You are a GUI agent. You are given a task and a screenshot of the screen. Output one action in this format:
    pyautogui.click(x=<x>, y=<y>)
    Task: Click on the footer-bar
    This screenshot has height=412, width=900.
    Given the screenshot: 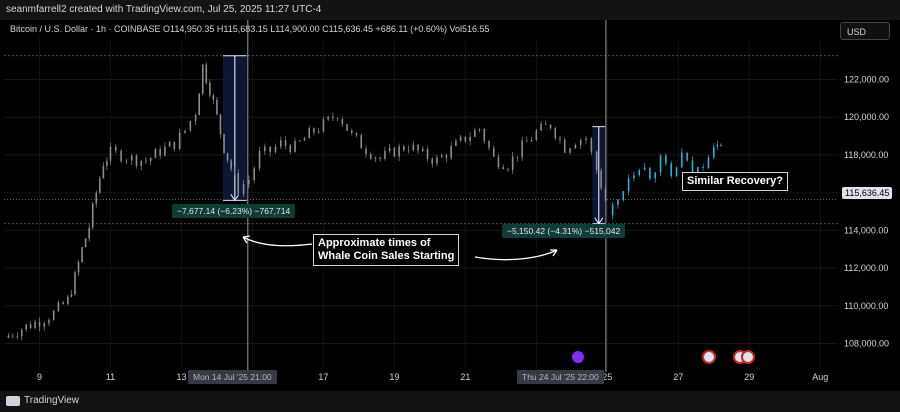 What is the action you would take?
    pyautogui.click(x=450, y=401)
    